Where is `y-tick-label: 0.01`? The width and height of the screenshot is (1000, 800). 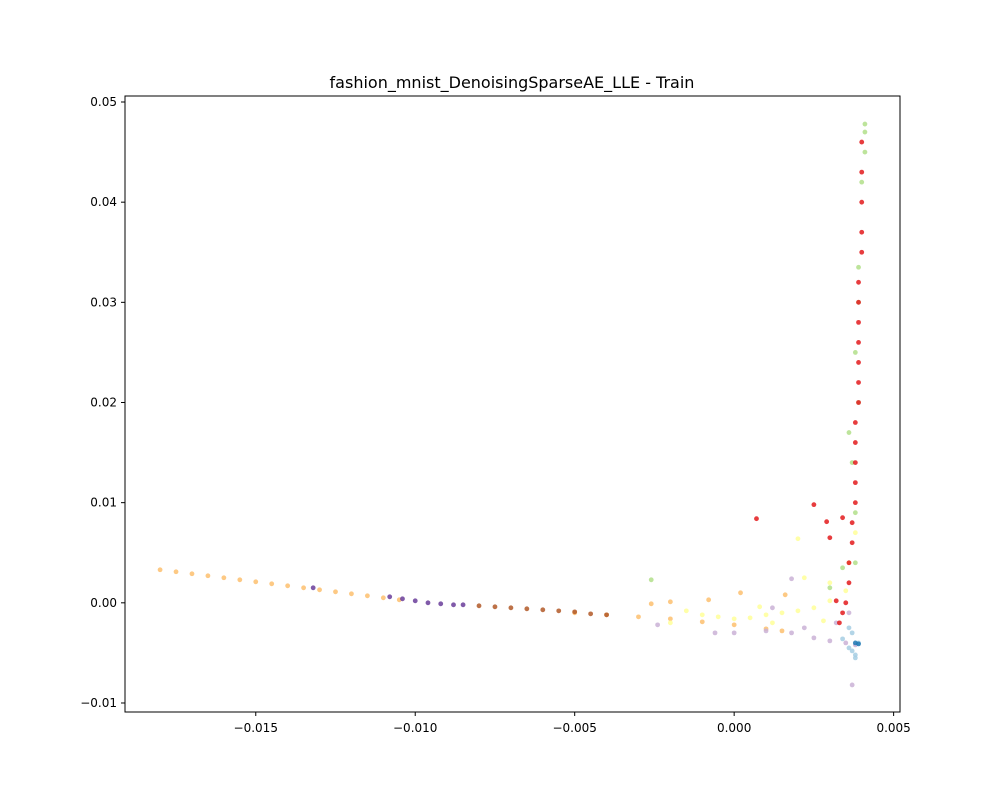 y-tick-label: 0.01 is located at coordinates (103, 503).